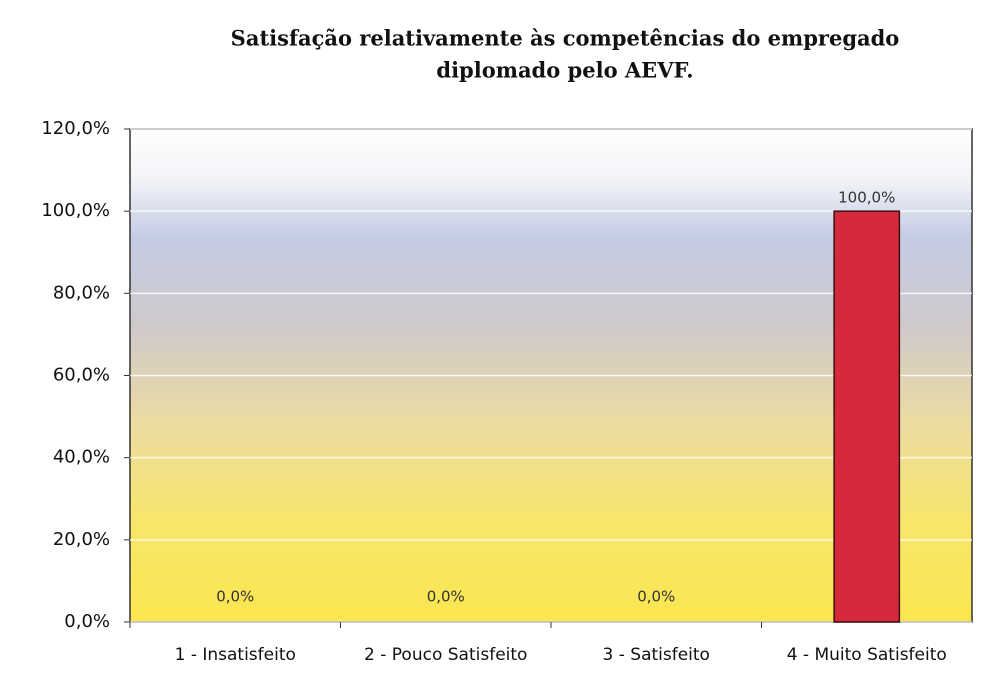 This screenshot has height=675, width=991. Describe the element at coordinates (867, 655) in the screenshot. I see `x-tick-label: 4 - Muito Satisfeito` at that location.